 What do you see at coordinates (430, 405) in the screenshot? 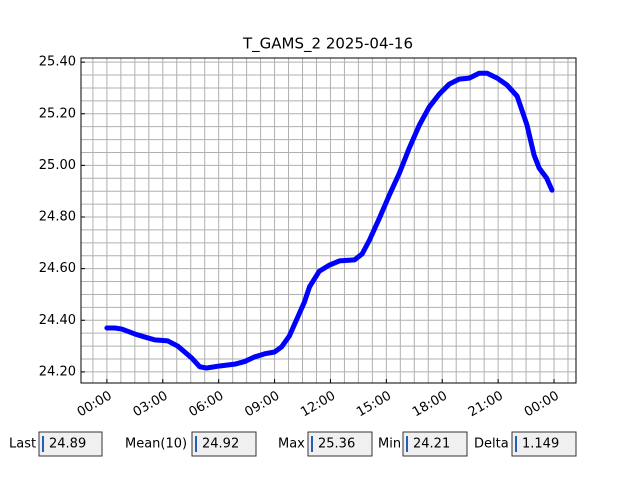
I see `x-tick-label: 18:00` at bounding box center [430, 405].